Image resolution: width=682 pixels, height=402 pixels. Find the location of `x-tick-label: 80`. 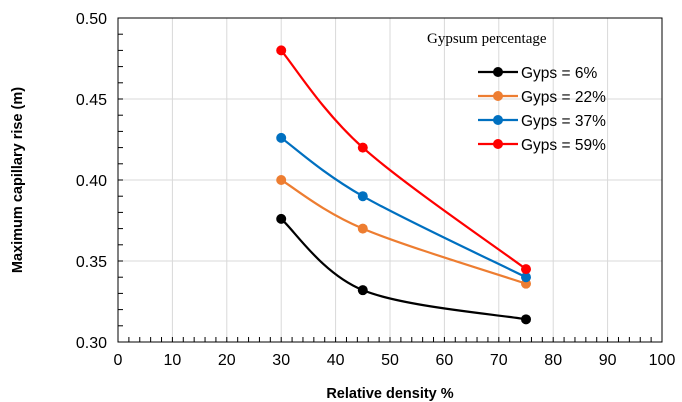

x-tick-label: 80 is located at coordinates (553, 360).